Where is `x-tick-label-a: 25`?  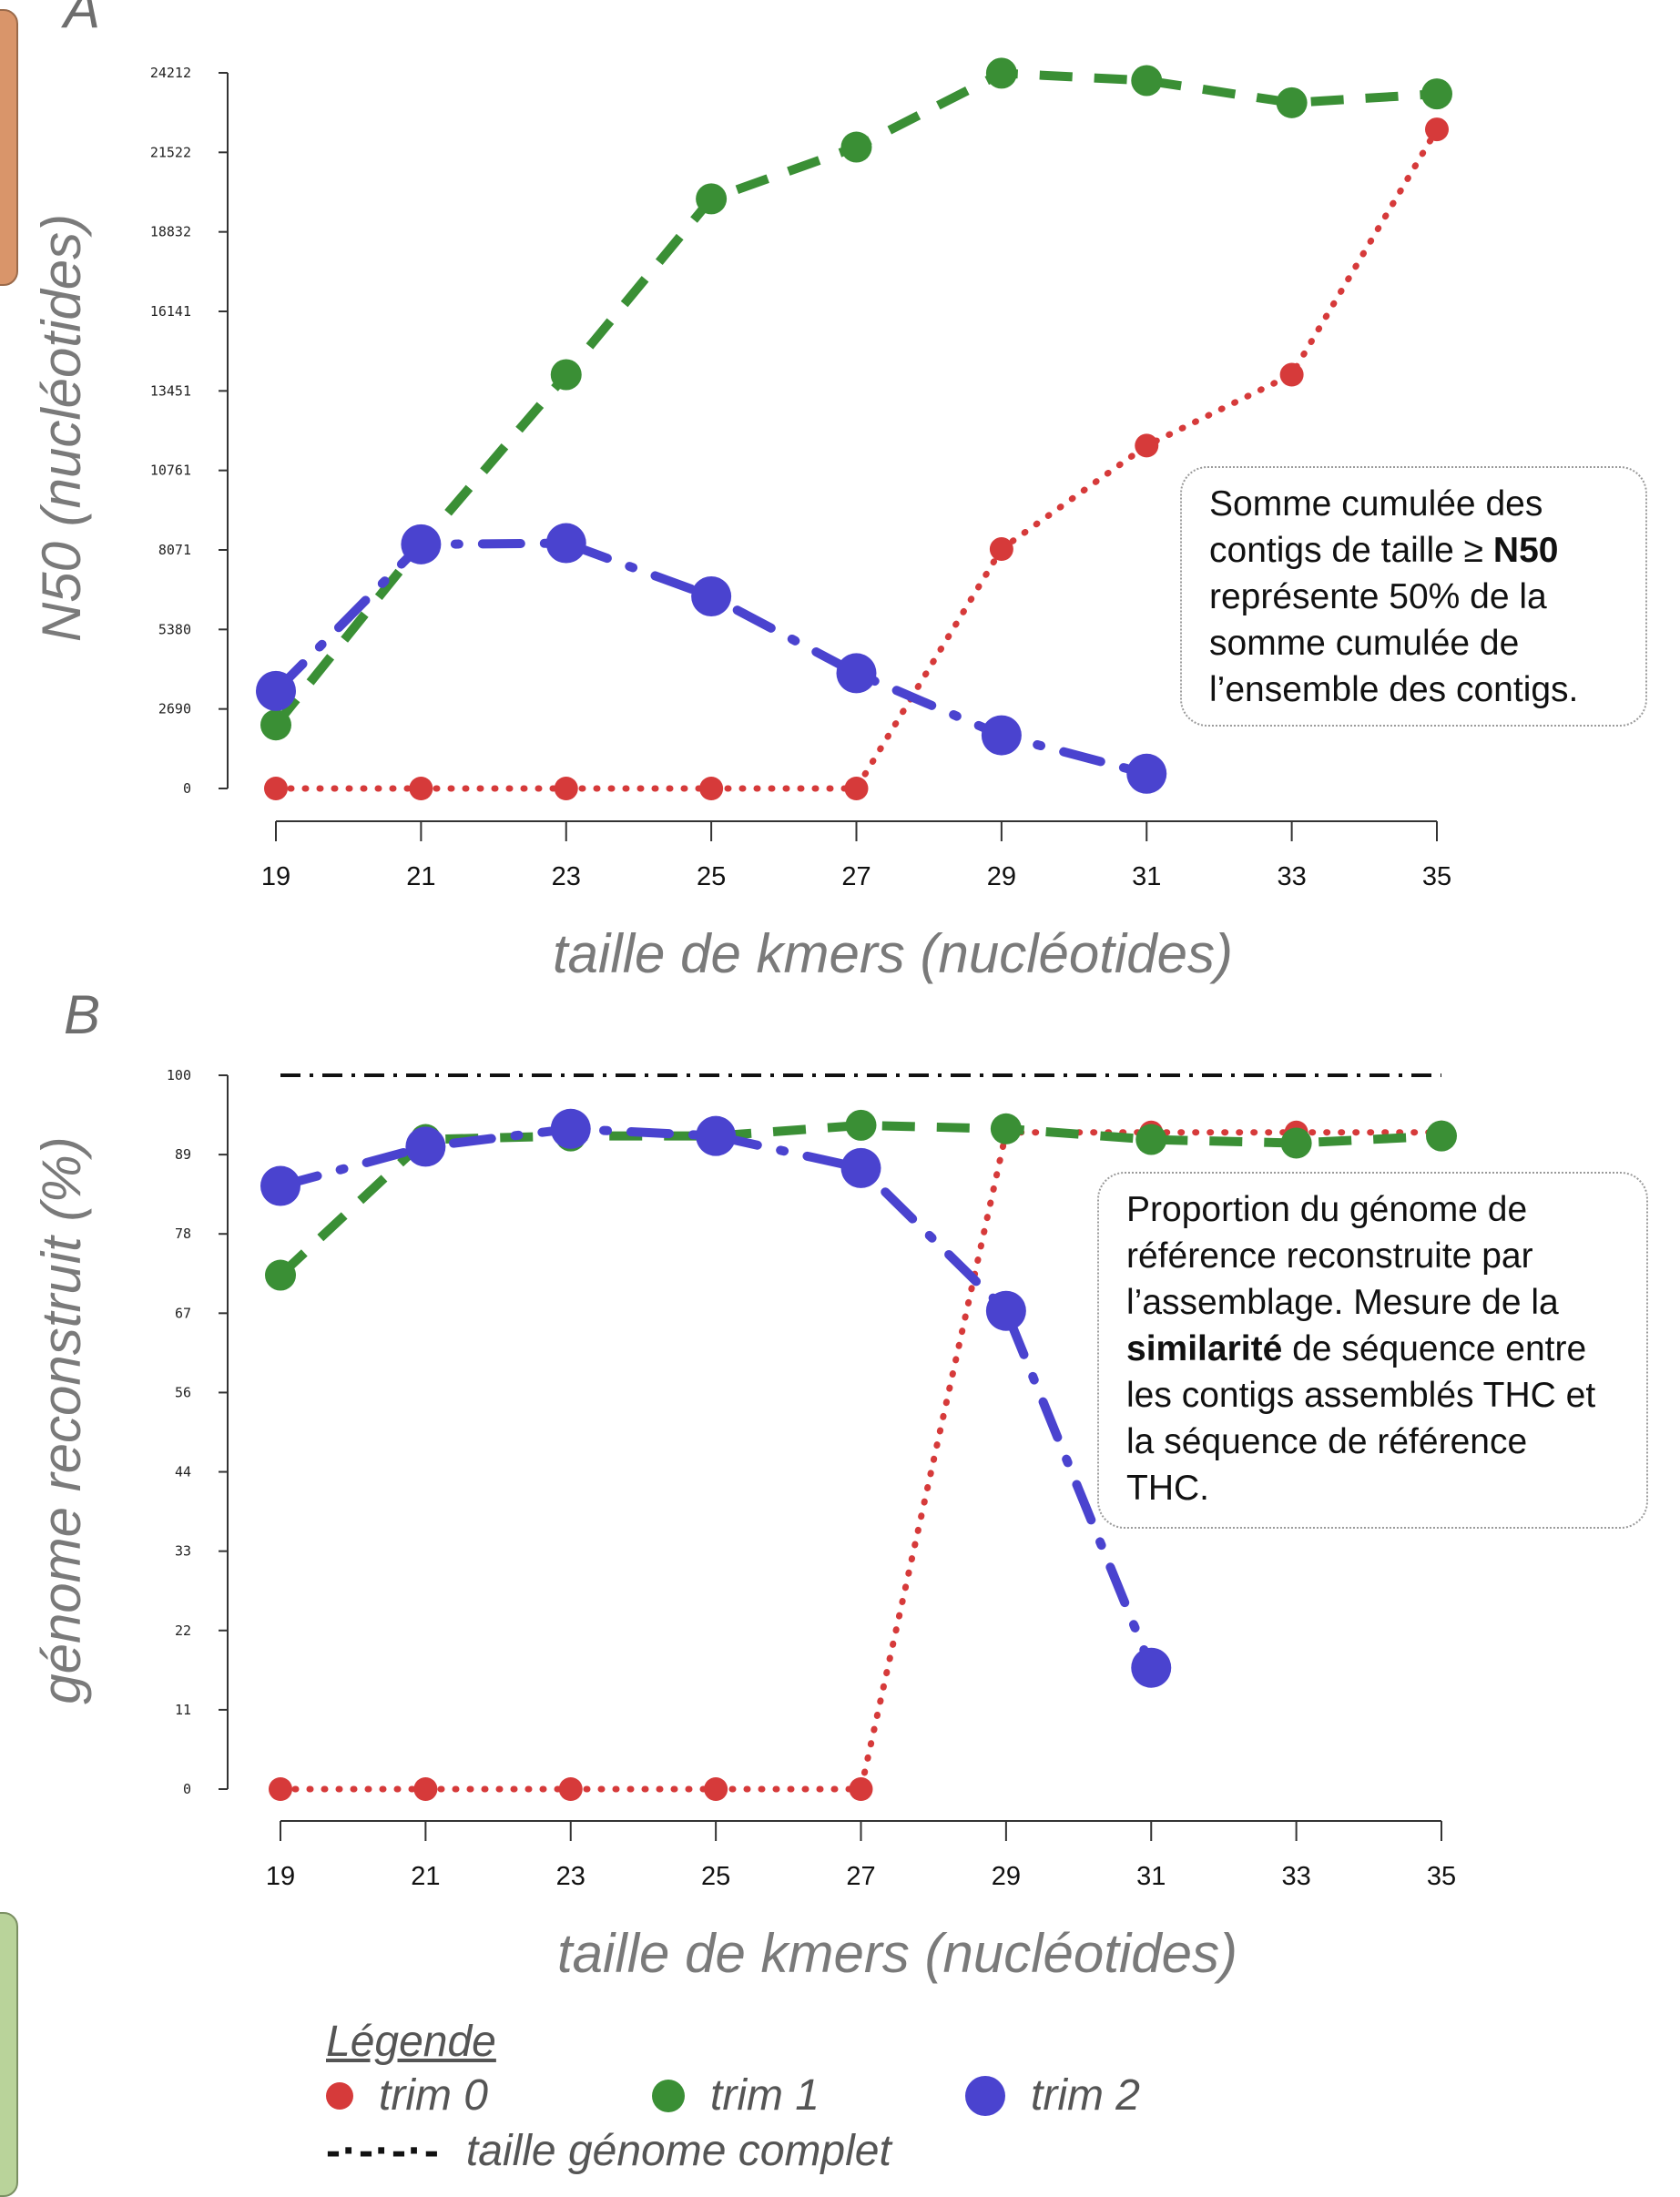
x-tick-label-a: 25 is located at coordinates (711, 876).